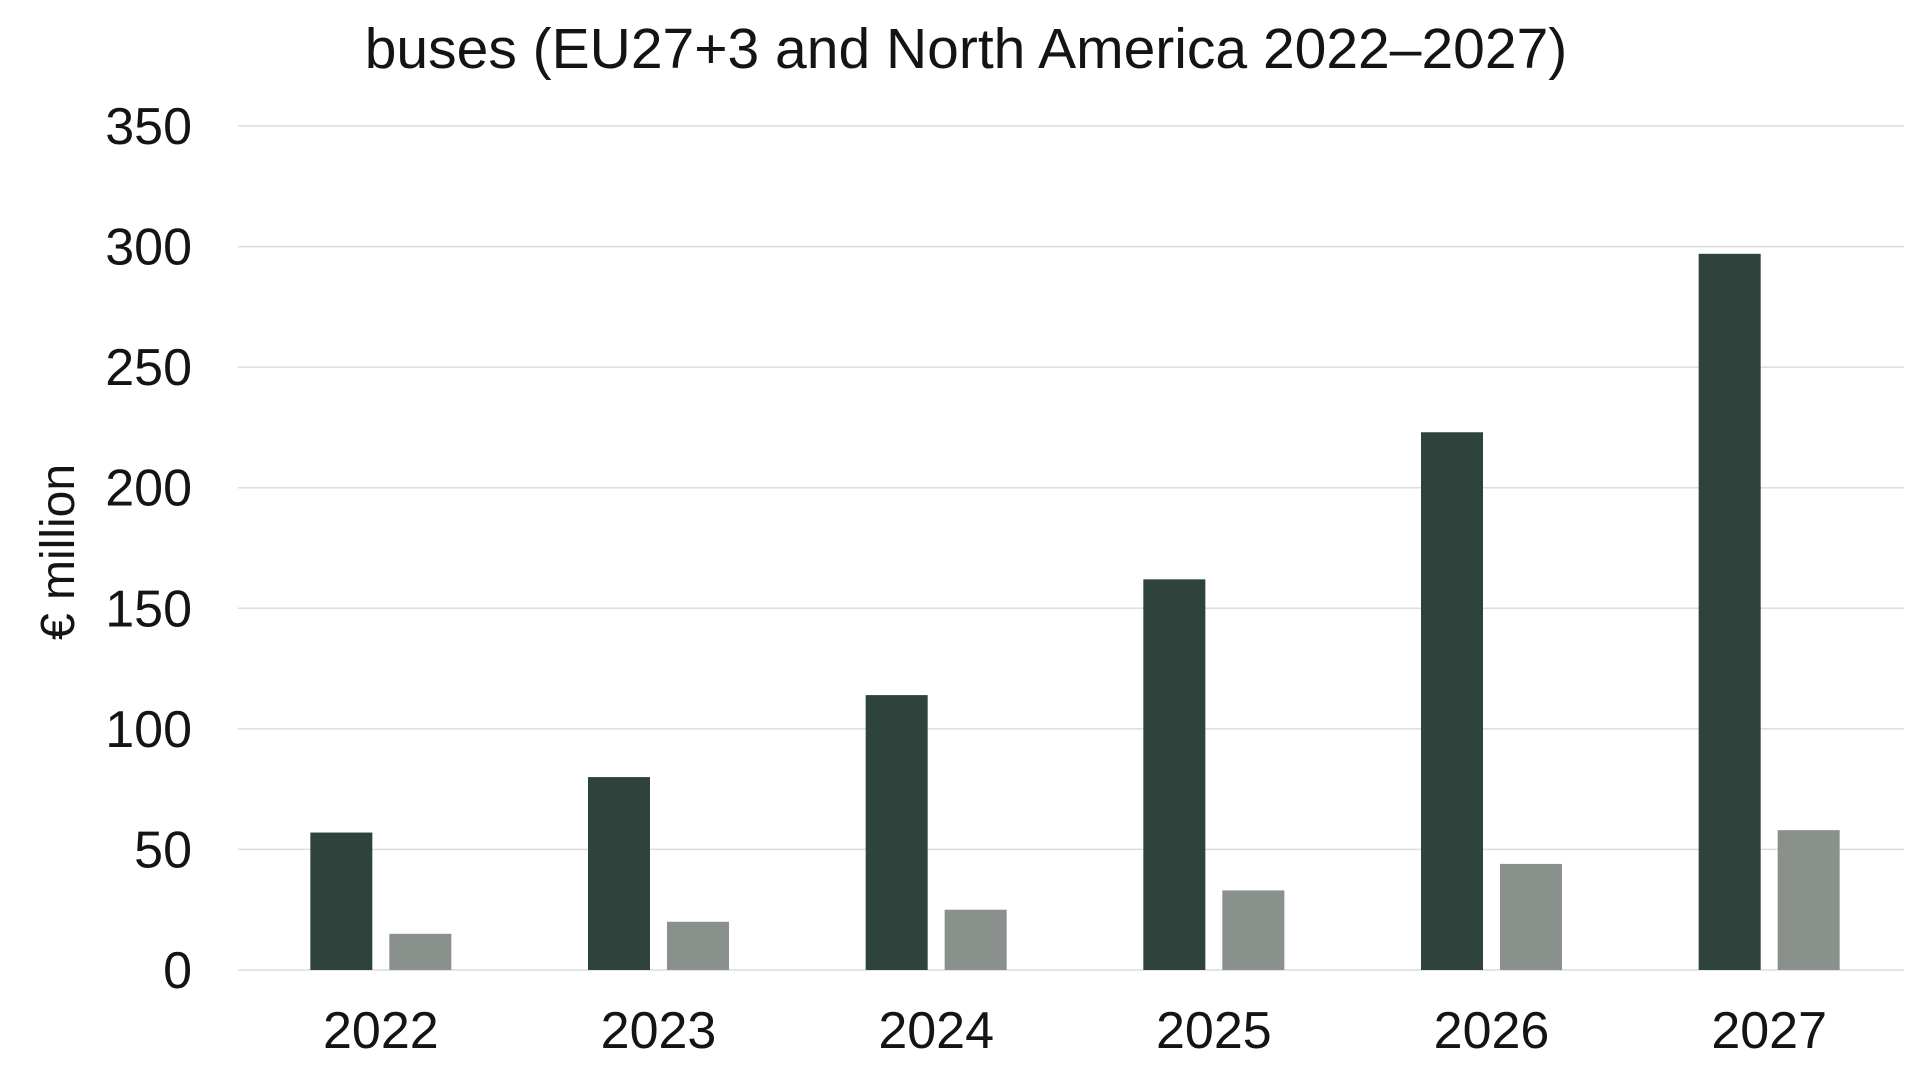  What do you see at coordinates (659, 1031) in the screenshot?
I see `x-tick-label-2023: 2023` at bounding box center [659, 1031].